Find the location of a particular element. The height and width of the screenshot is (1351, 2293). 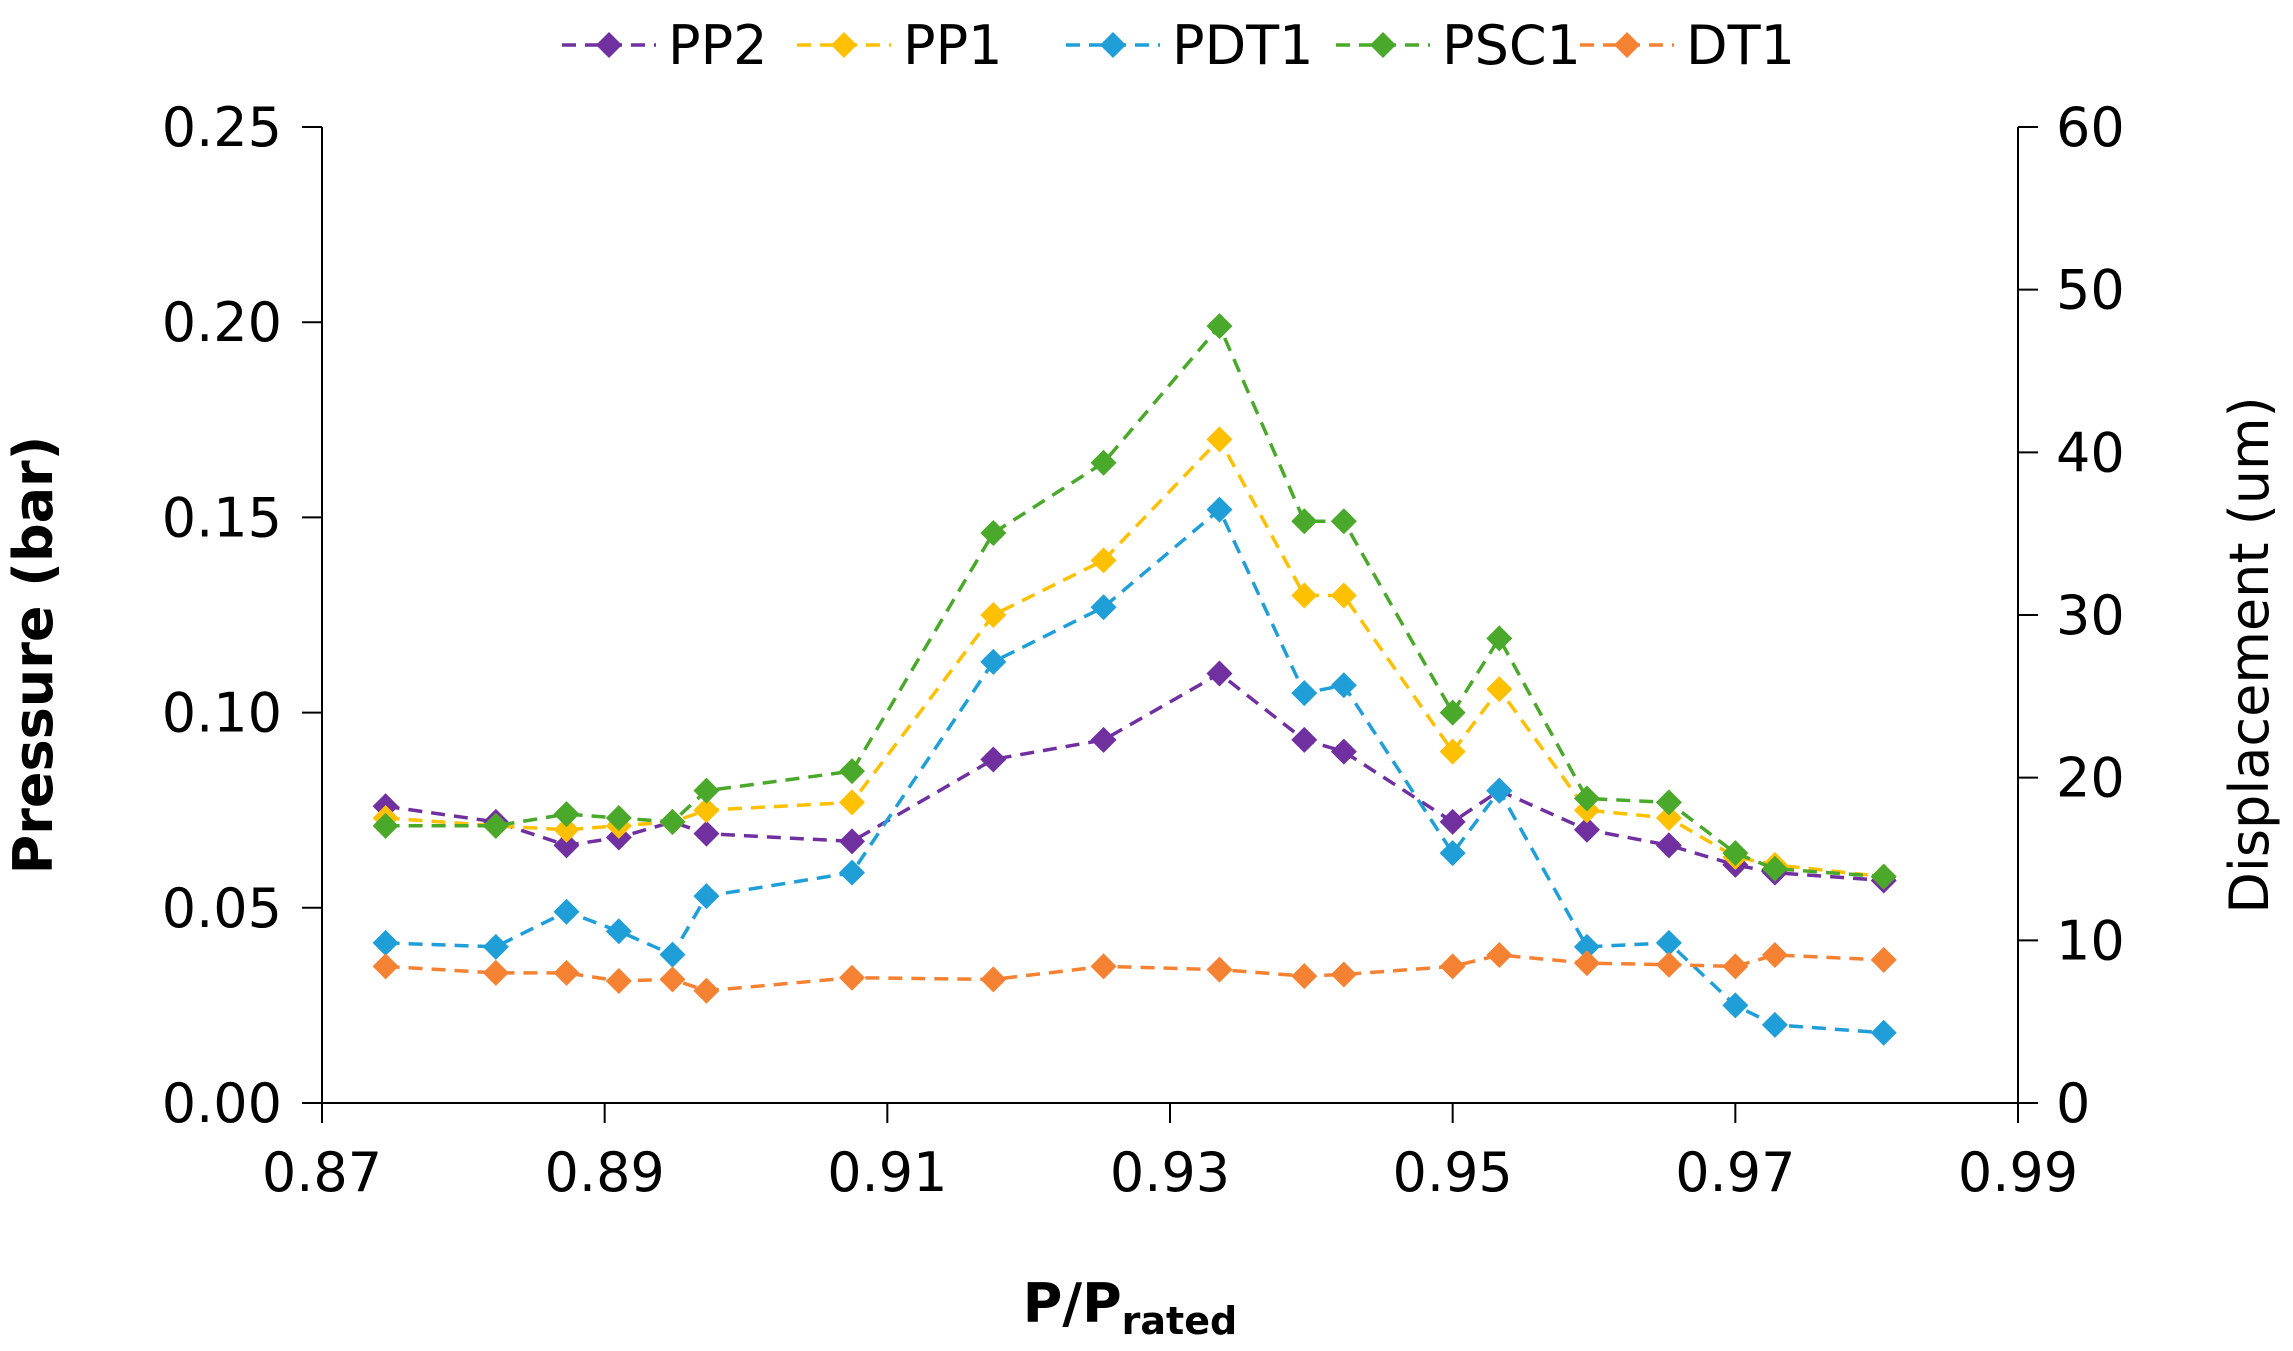

legend-item-pp1: PP1 is located at coordinates (899, 45).